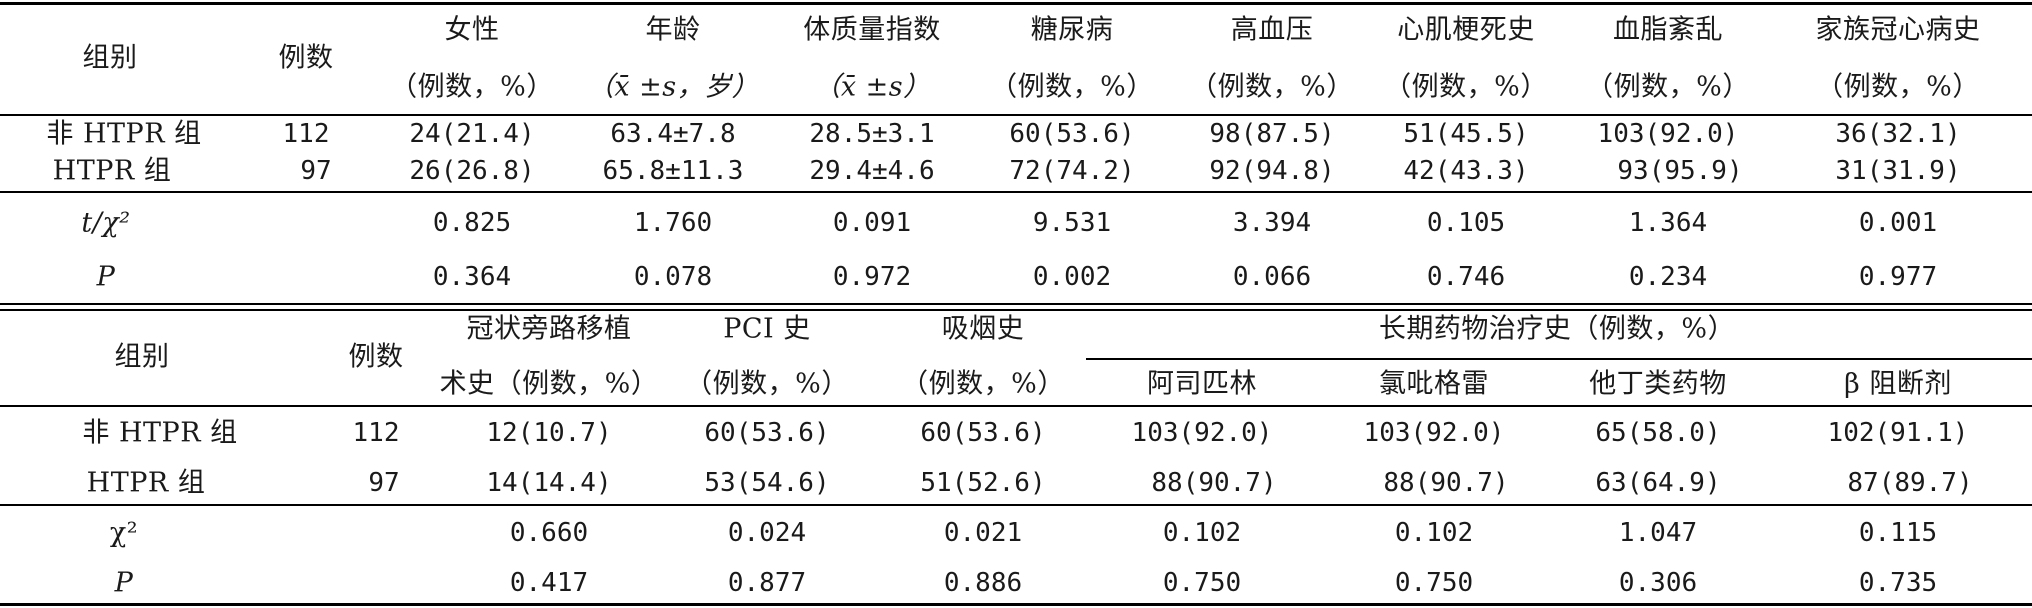 The width and height of the screenshot is (2032, 608). Describe the element at coordinates (472, 223) in the screenshot. I see `table-cell: 0.825` at that location.